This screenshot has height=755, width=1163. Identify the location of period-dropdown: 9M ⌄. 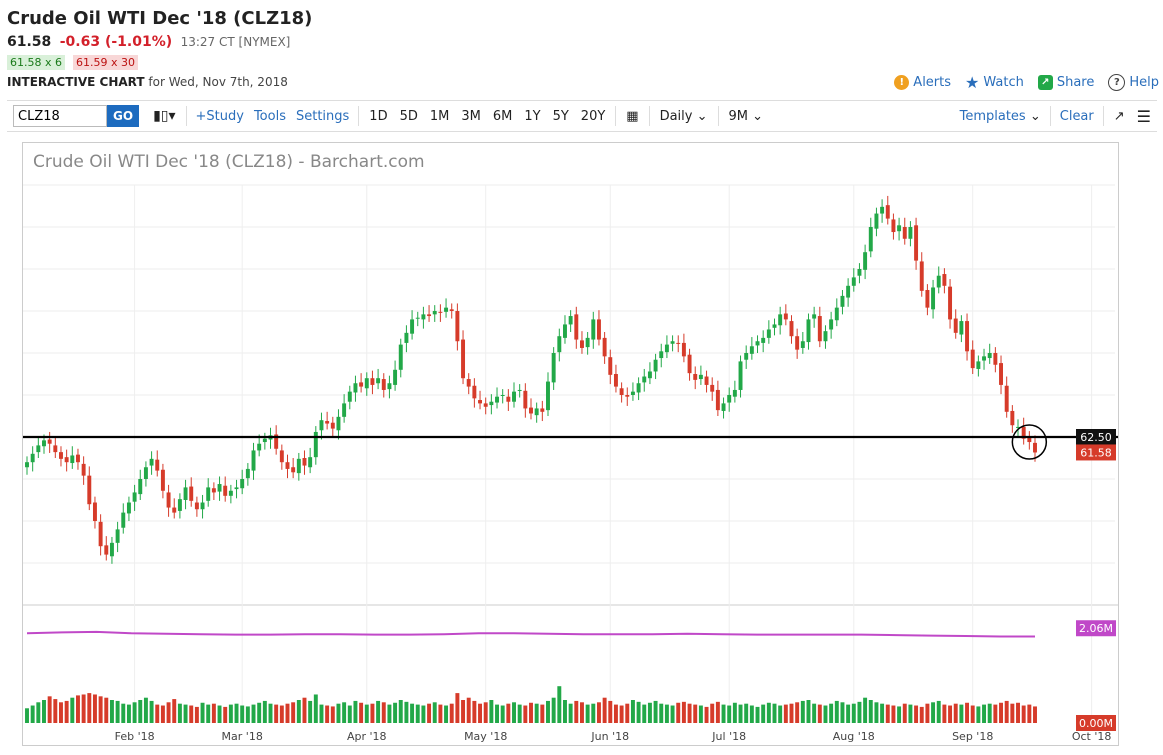
(746, 116).